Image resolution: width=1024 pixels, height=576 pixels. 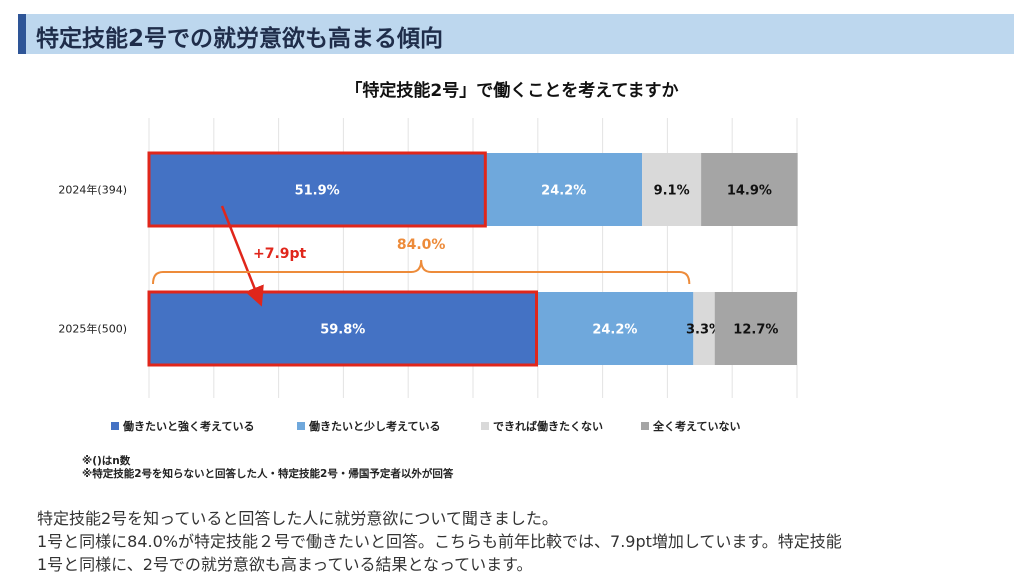 I want to click on chart-title: 「特定技能2号」で働くことを考えてますか, so click(x=512, y=91).